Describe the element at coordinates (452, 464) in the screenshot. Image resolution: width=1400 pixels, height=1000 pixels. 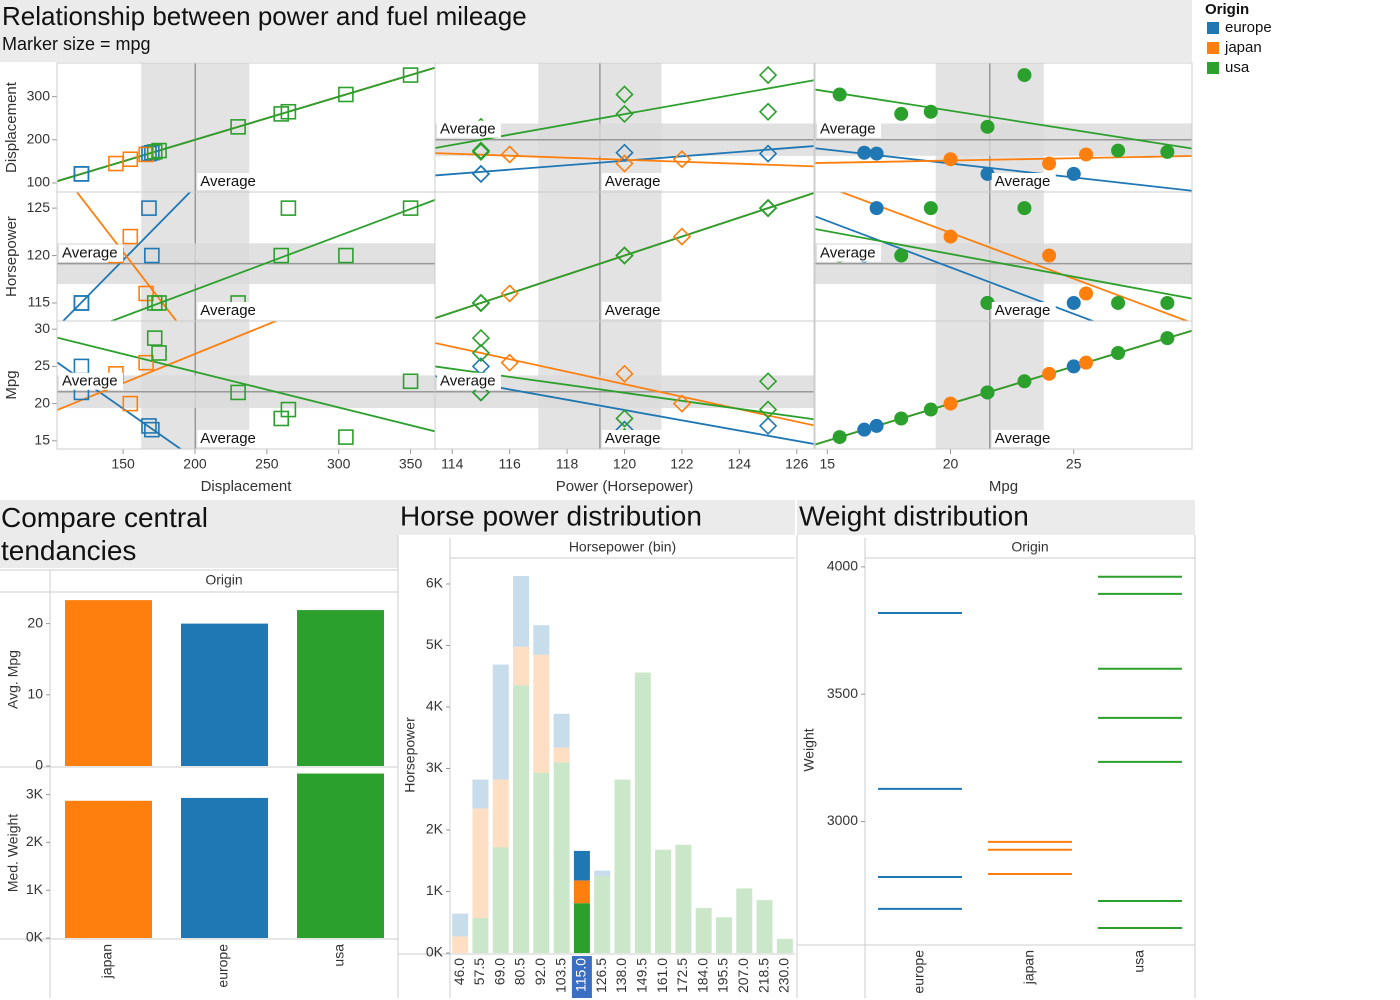
I see `x-tick-label: 114` at that location.